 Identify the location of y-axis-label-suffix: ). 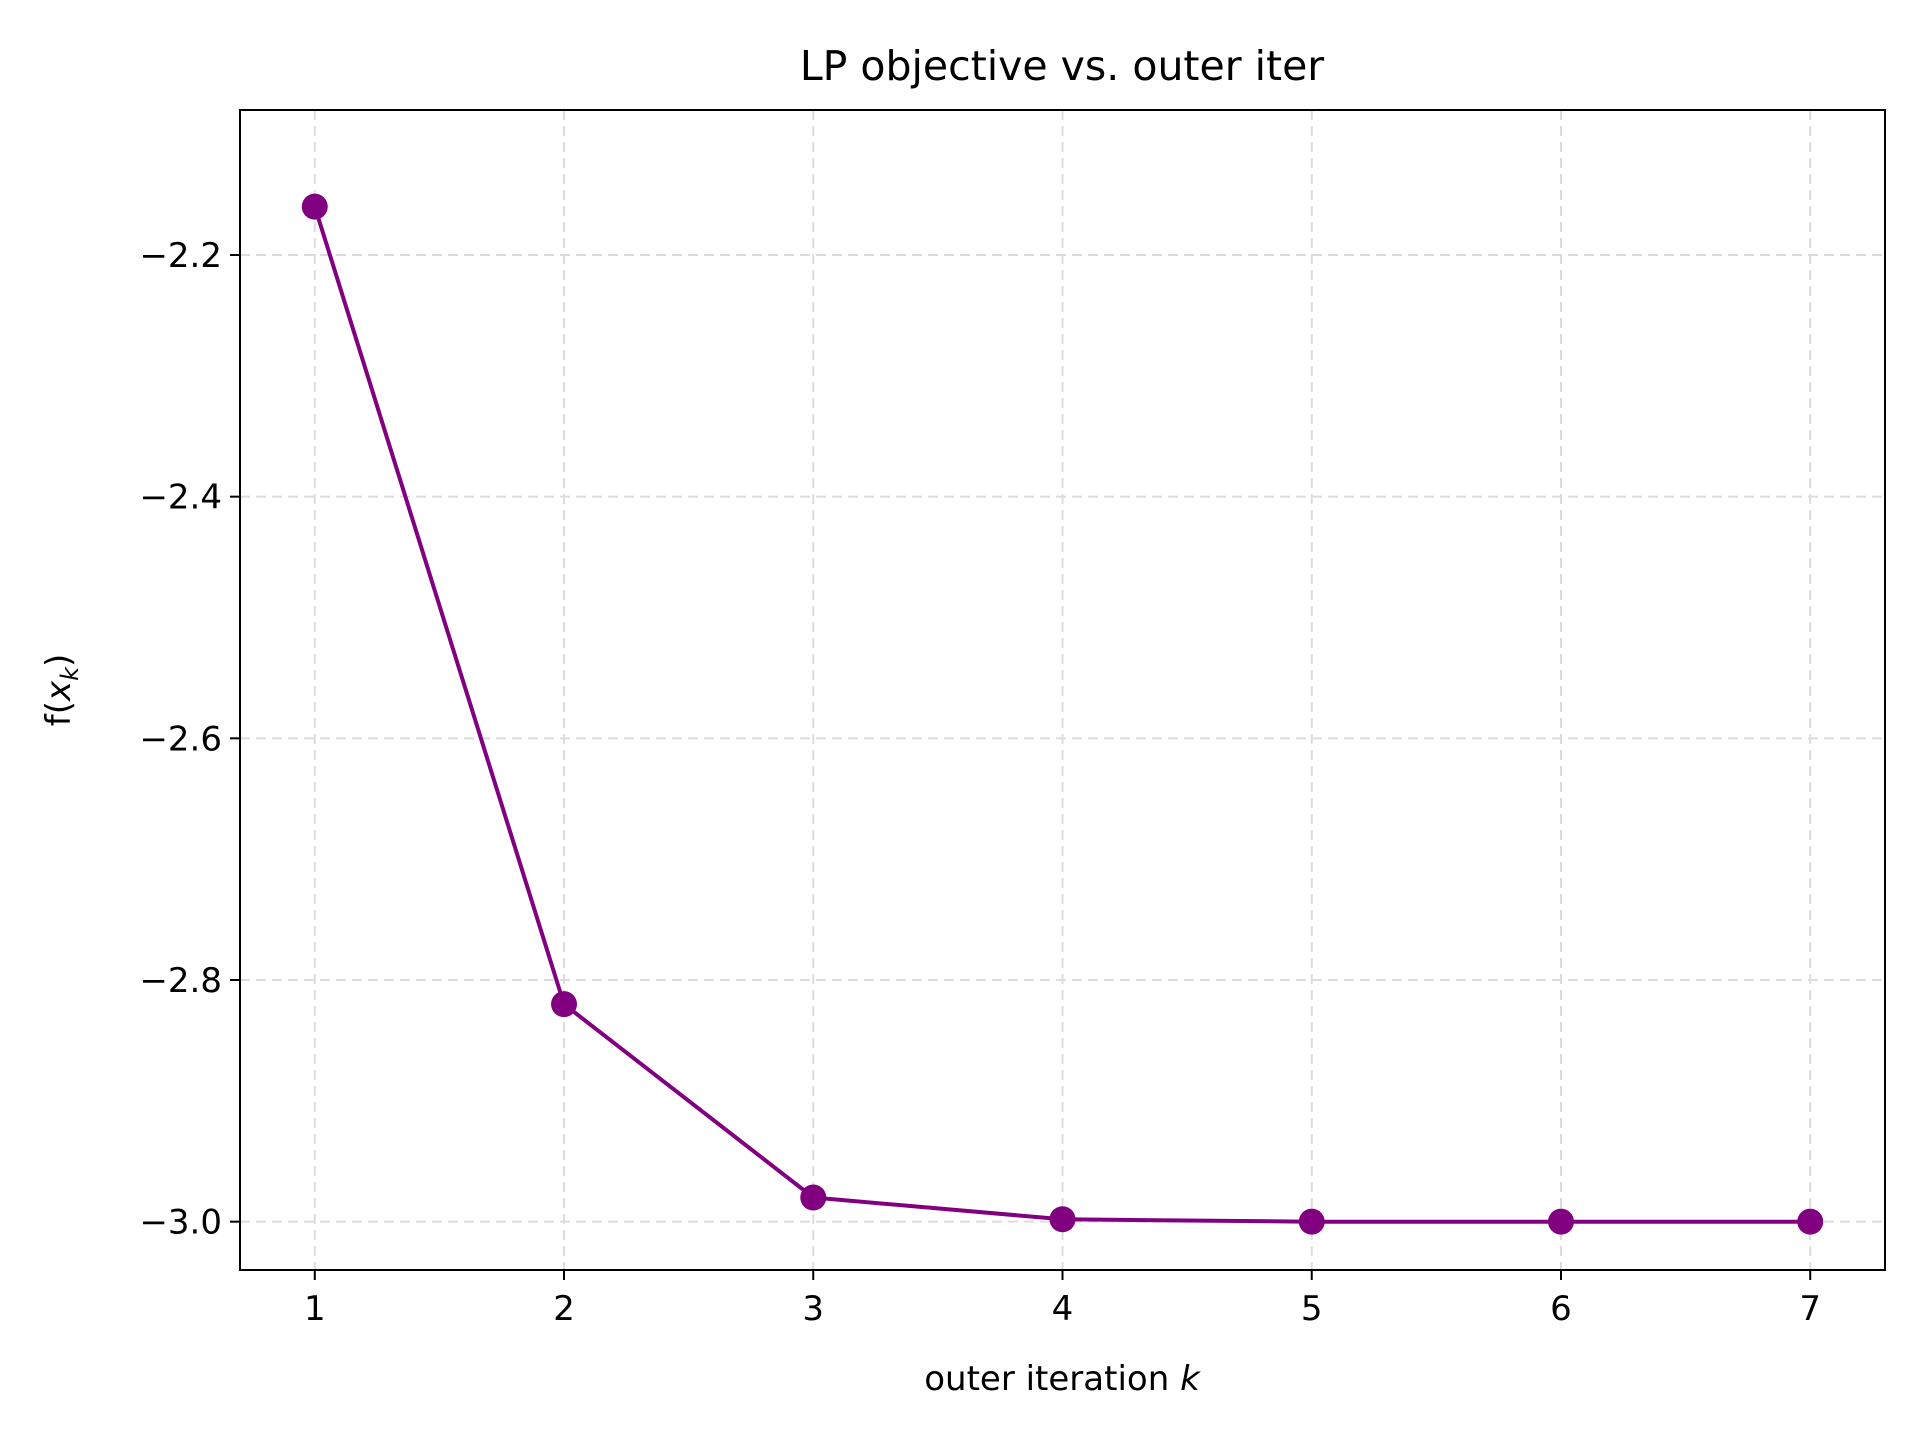
(59, 660).